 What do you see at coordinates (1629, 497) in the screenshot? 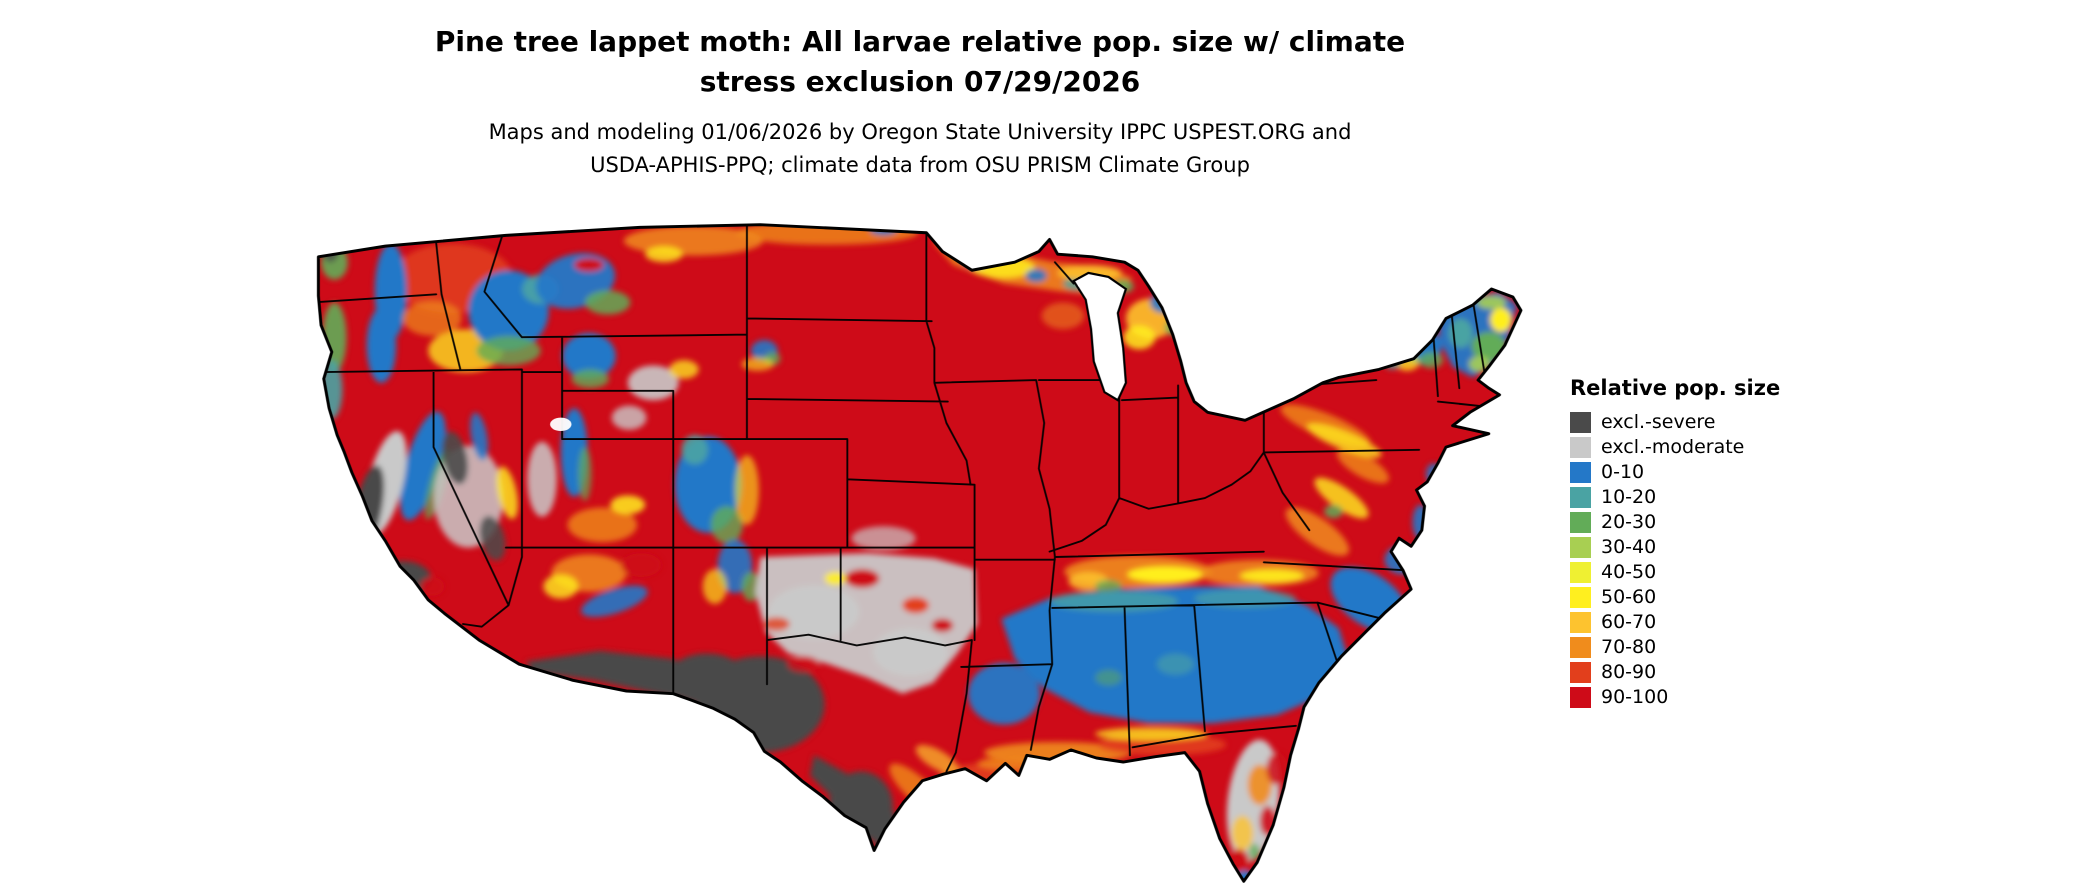
I see `legend-label: 10-20` at bounding box center [1629, 497].